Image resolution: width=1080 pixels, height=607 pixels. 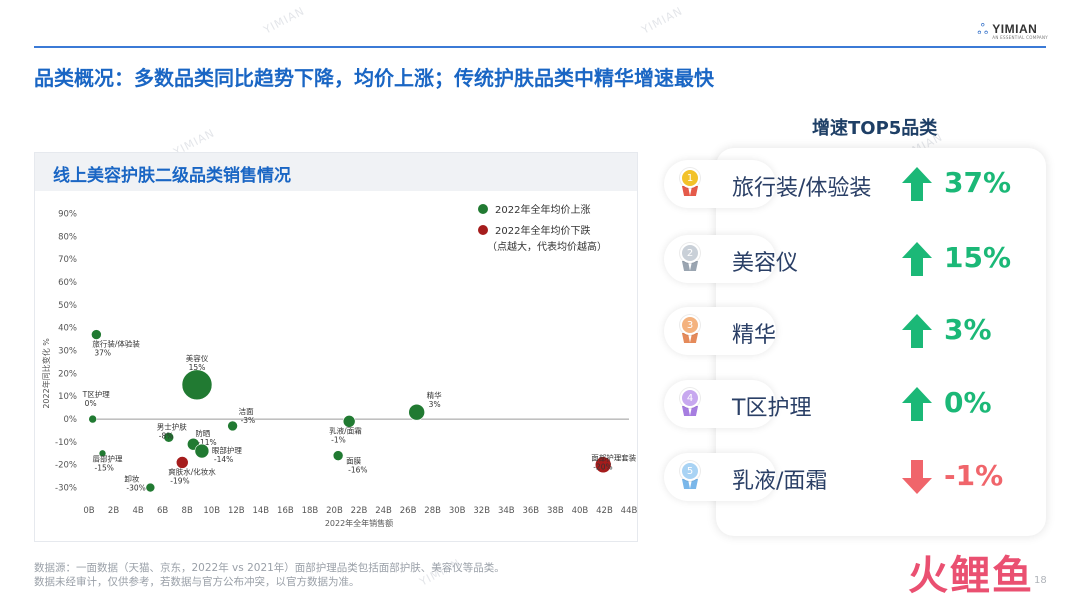 I want to click on logo-subtitle: AN ESSENTIAL COMPANY, so click(x=1020, y=37).